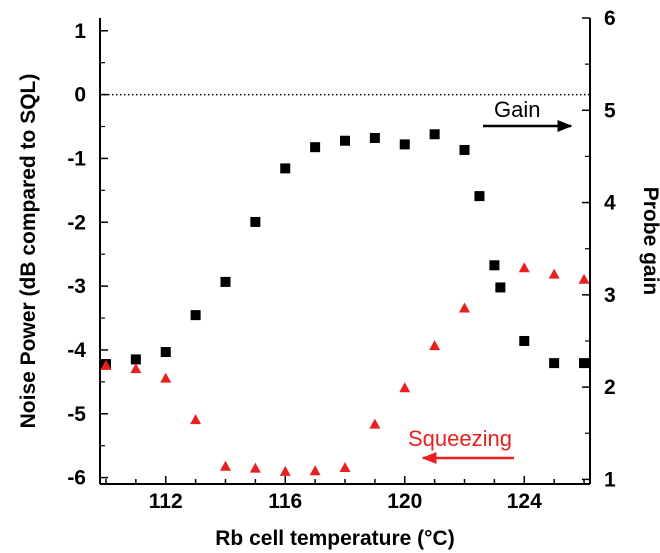 The height and width of the screenshot is (553, 660). I want to click on y-left-tick-label: -1, so click(76, 158).